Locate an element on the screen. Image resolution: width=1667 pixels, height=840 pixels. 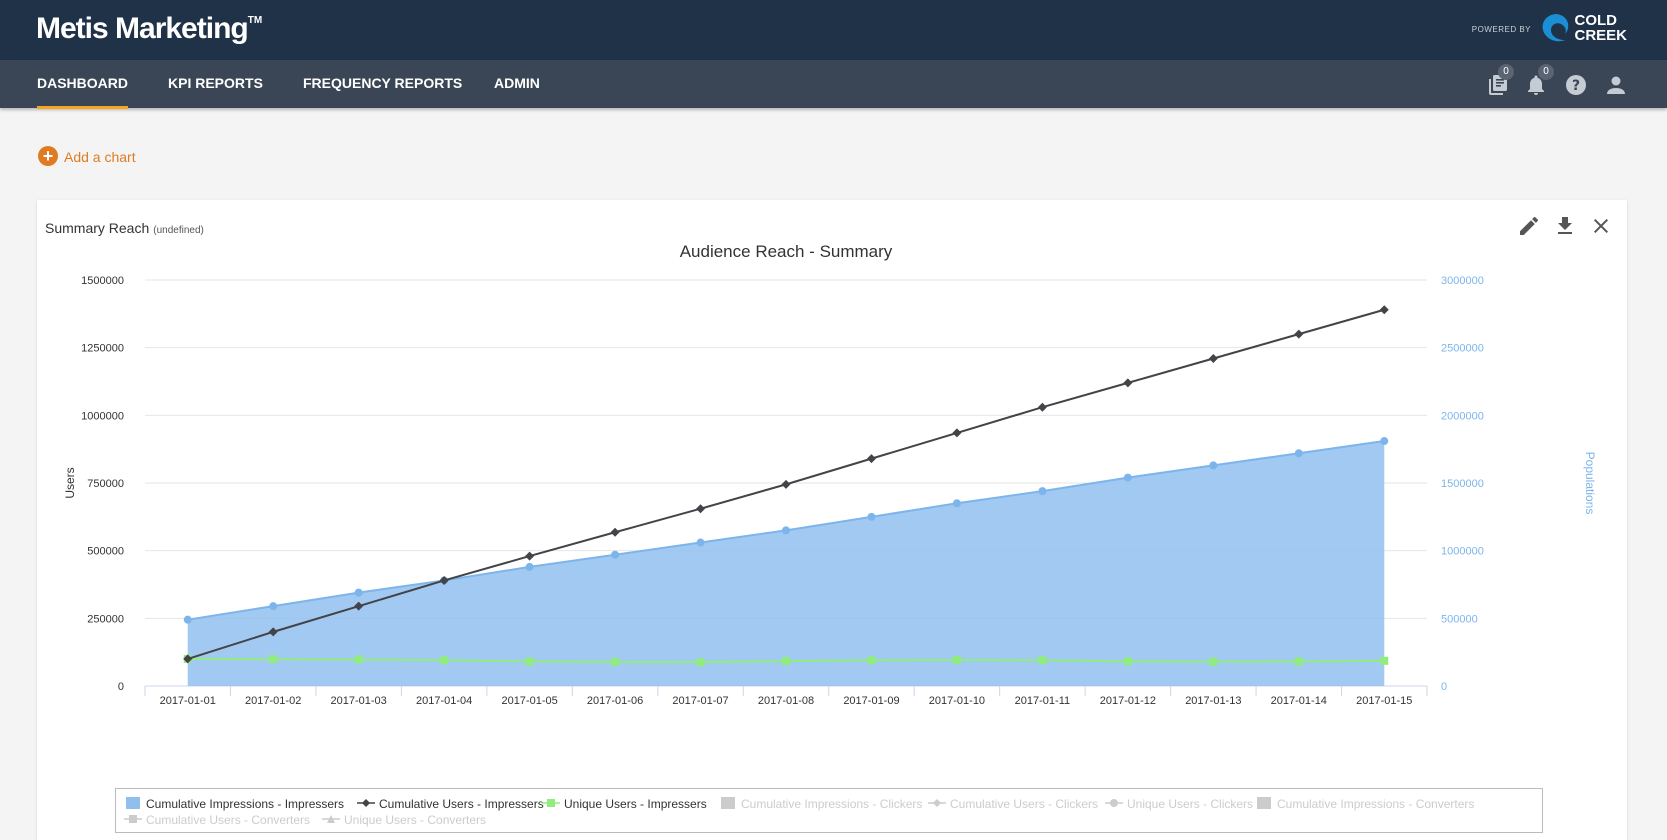
y-tick-label: 1250000 is located at coordinates (102, 349).